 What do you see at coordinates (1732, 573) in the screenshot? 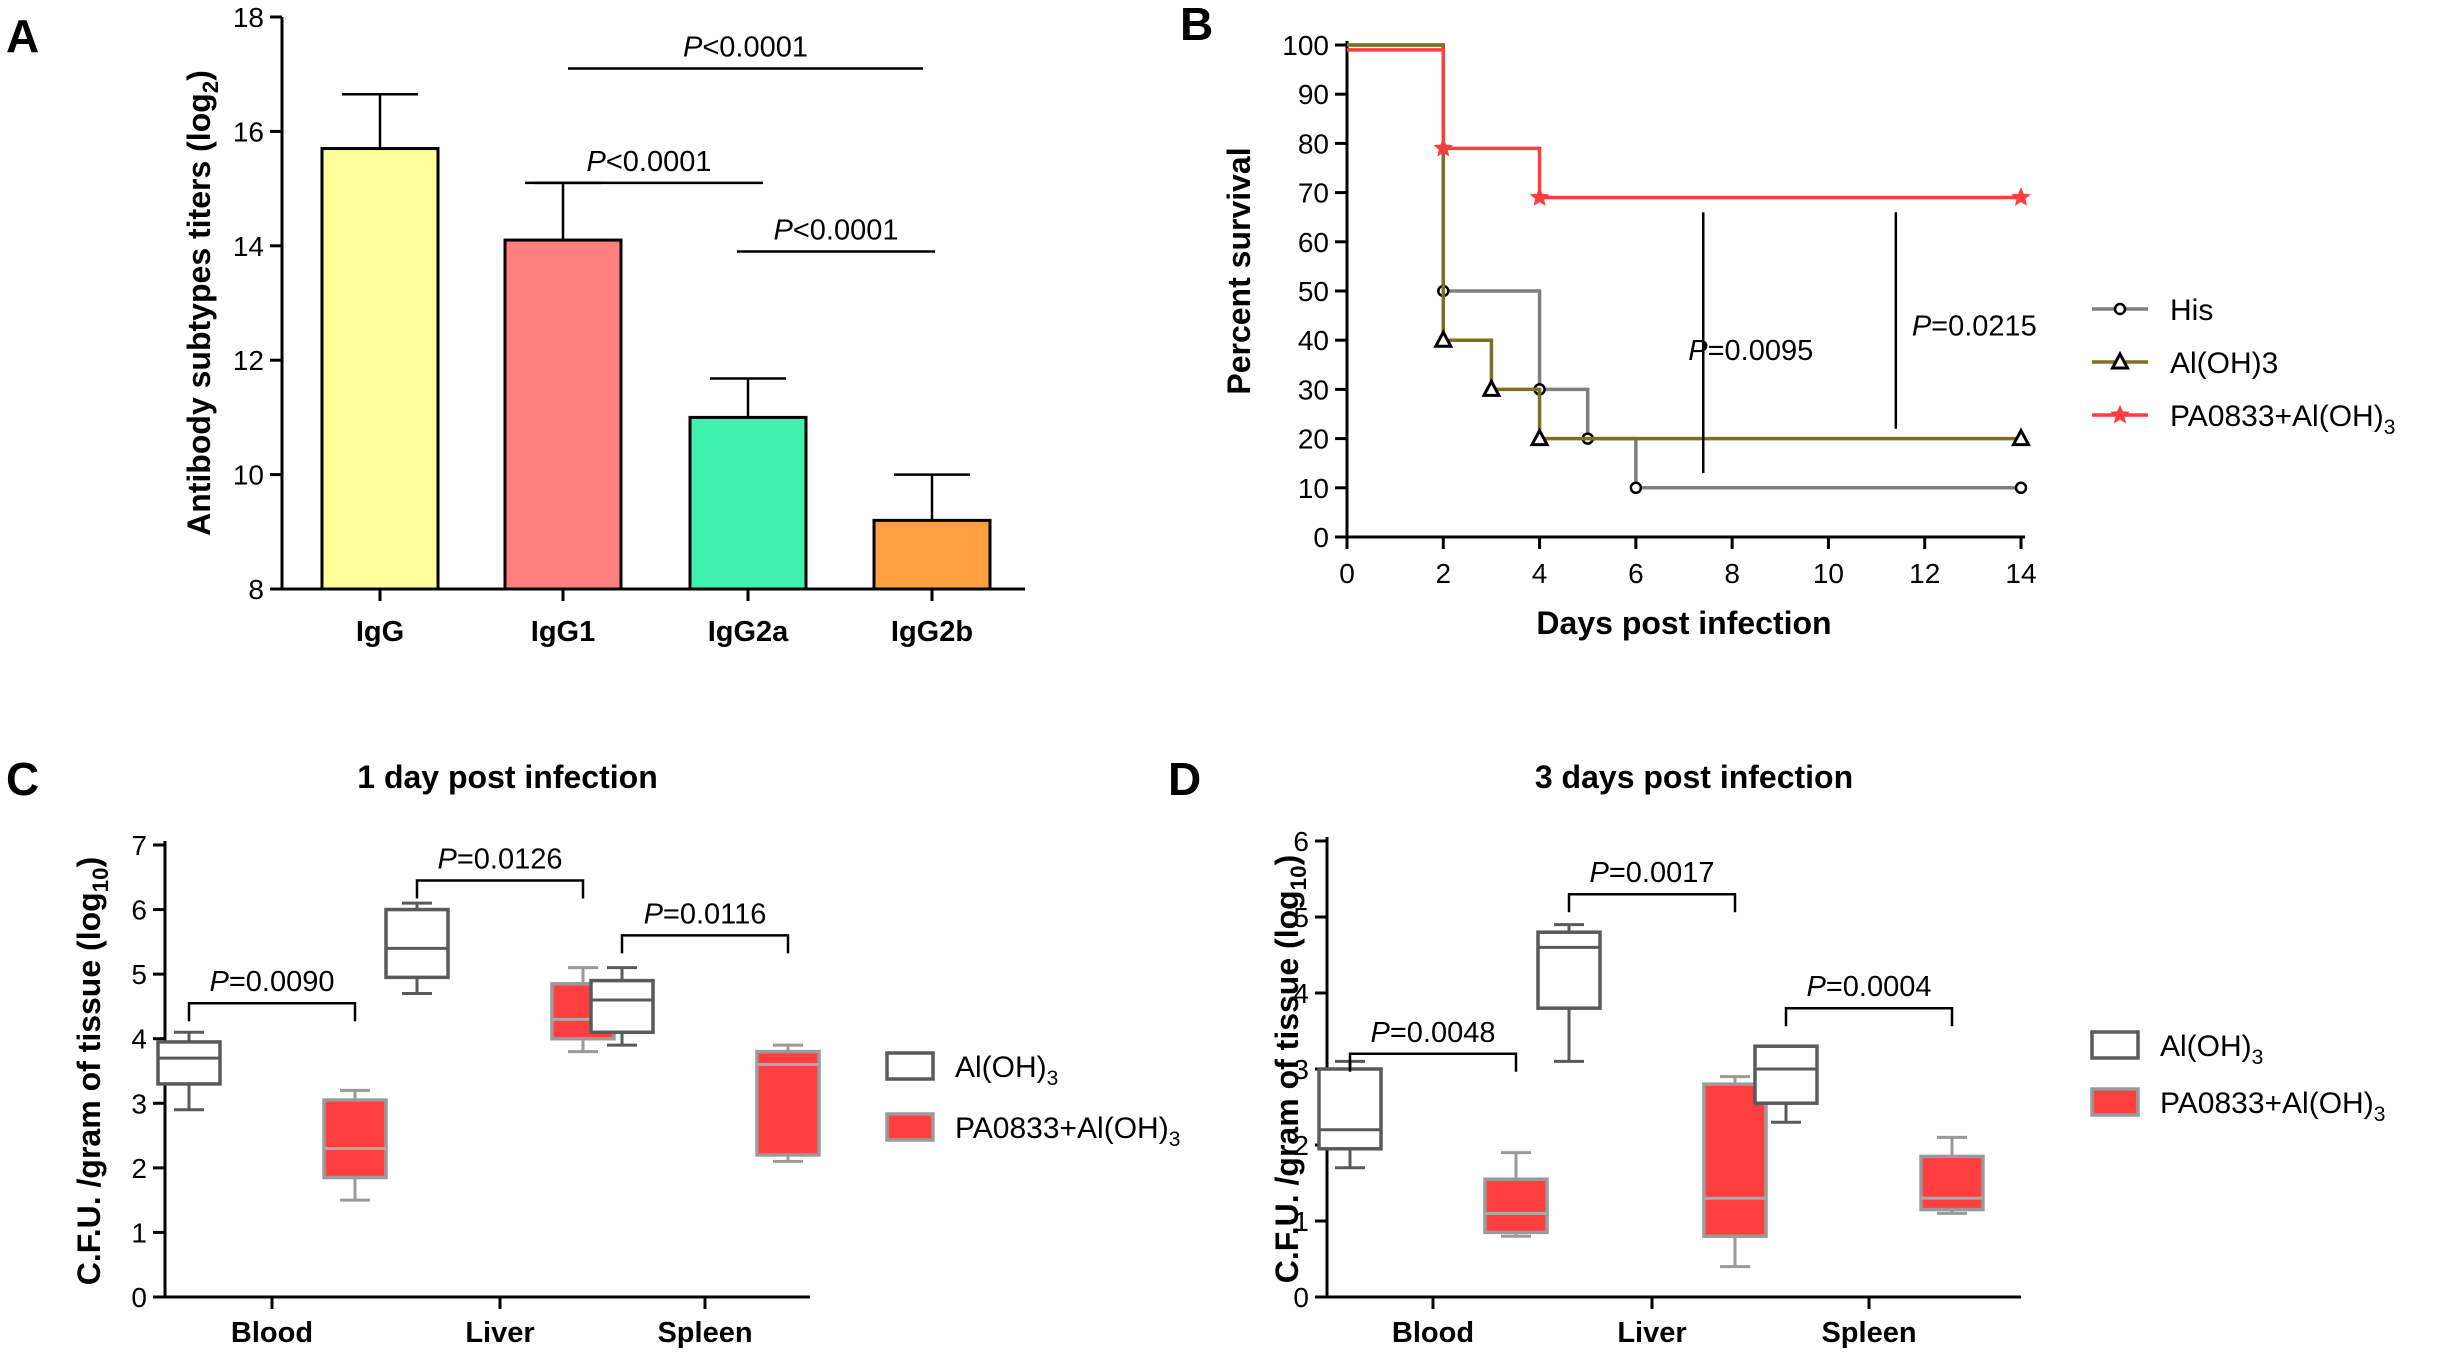
I see `x-tick-label: 8` at bounding box center [1732, 573].